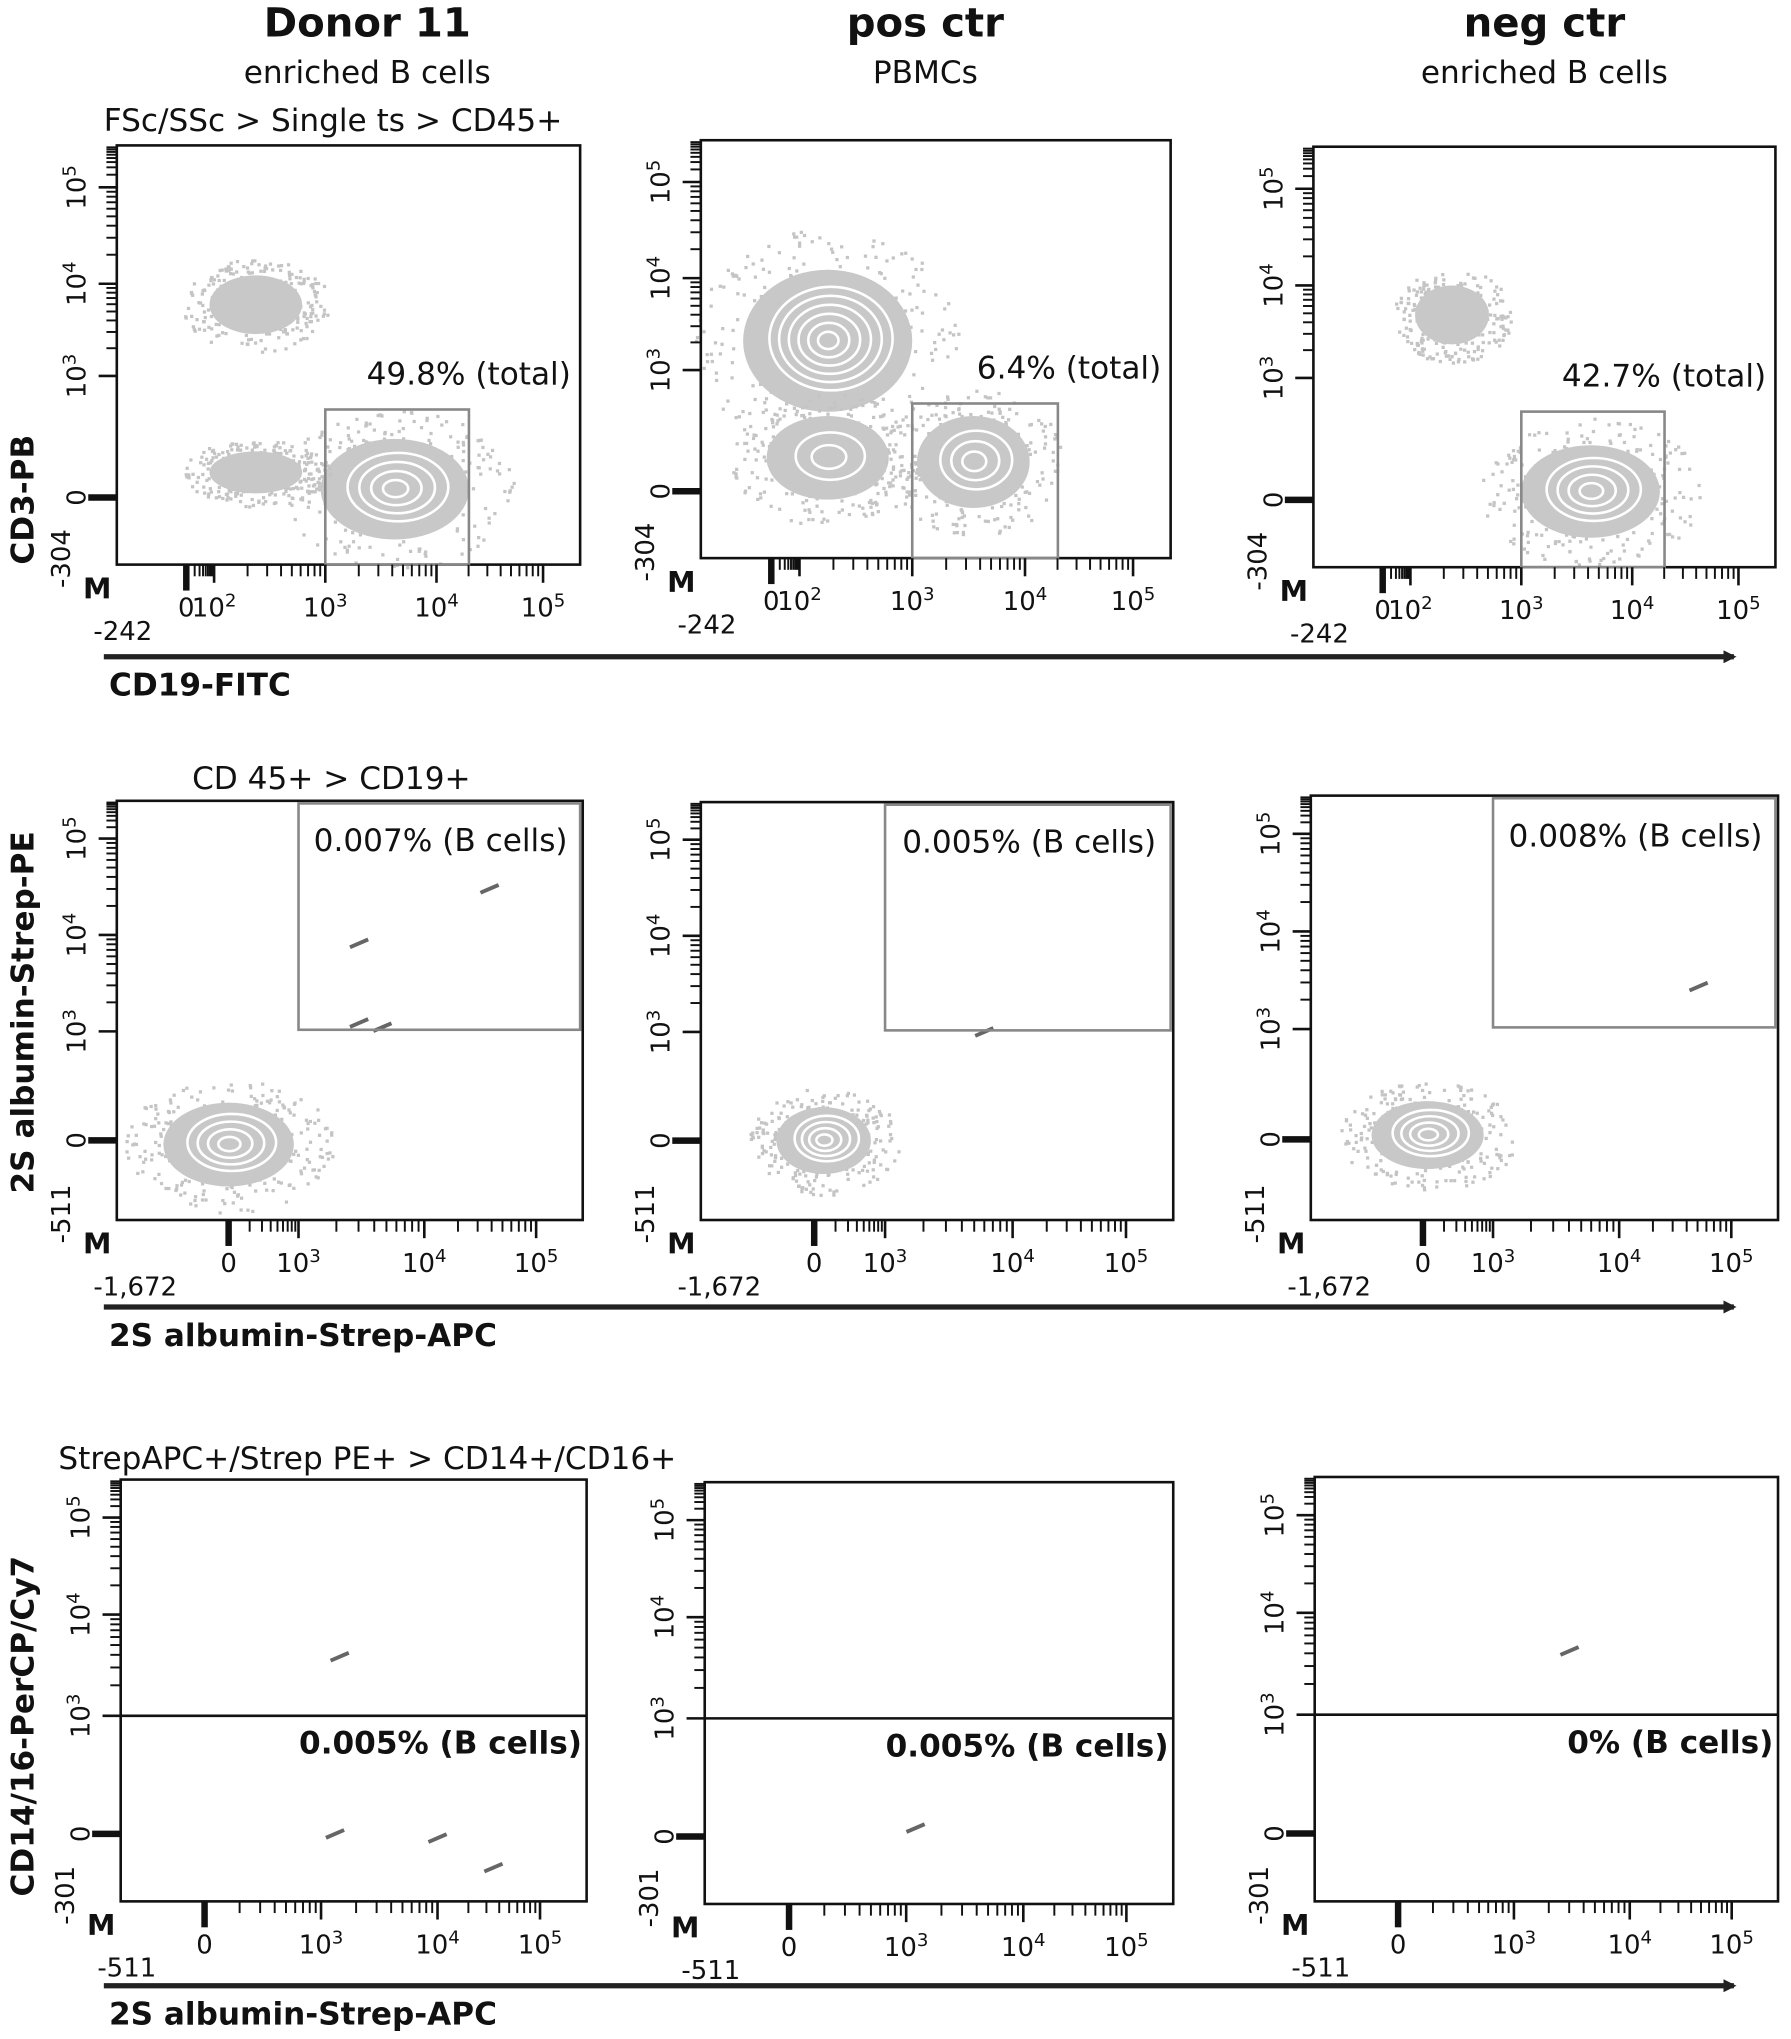  What do you see at coordinates (1270, 931) in the screenshot?
I see `tick-label: 104` at bounding box center [1270, 931].